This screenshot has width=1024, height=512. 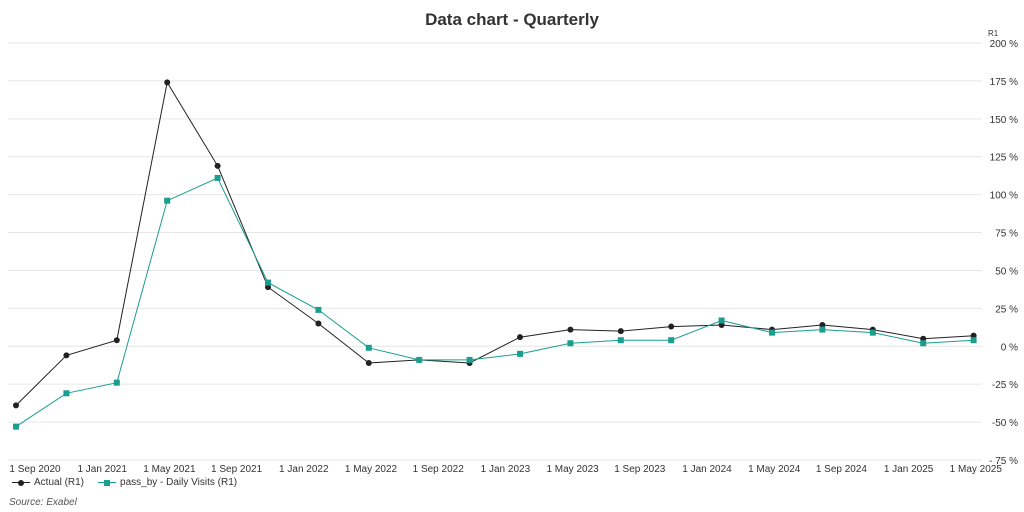 I want to click on legend-swatch-actual, so click(x=21, y=483).